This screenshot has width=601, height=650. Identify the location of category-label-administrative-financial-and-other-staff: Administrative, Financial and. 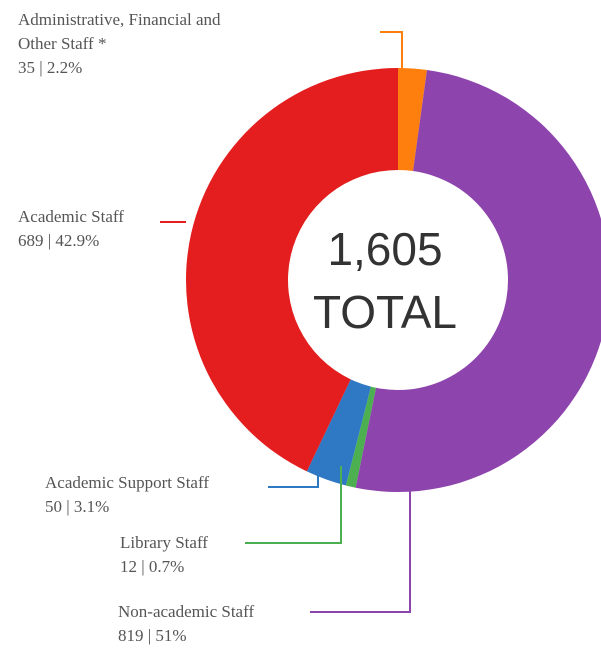
(119, 19).